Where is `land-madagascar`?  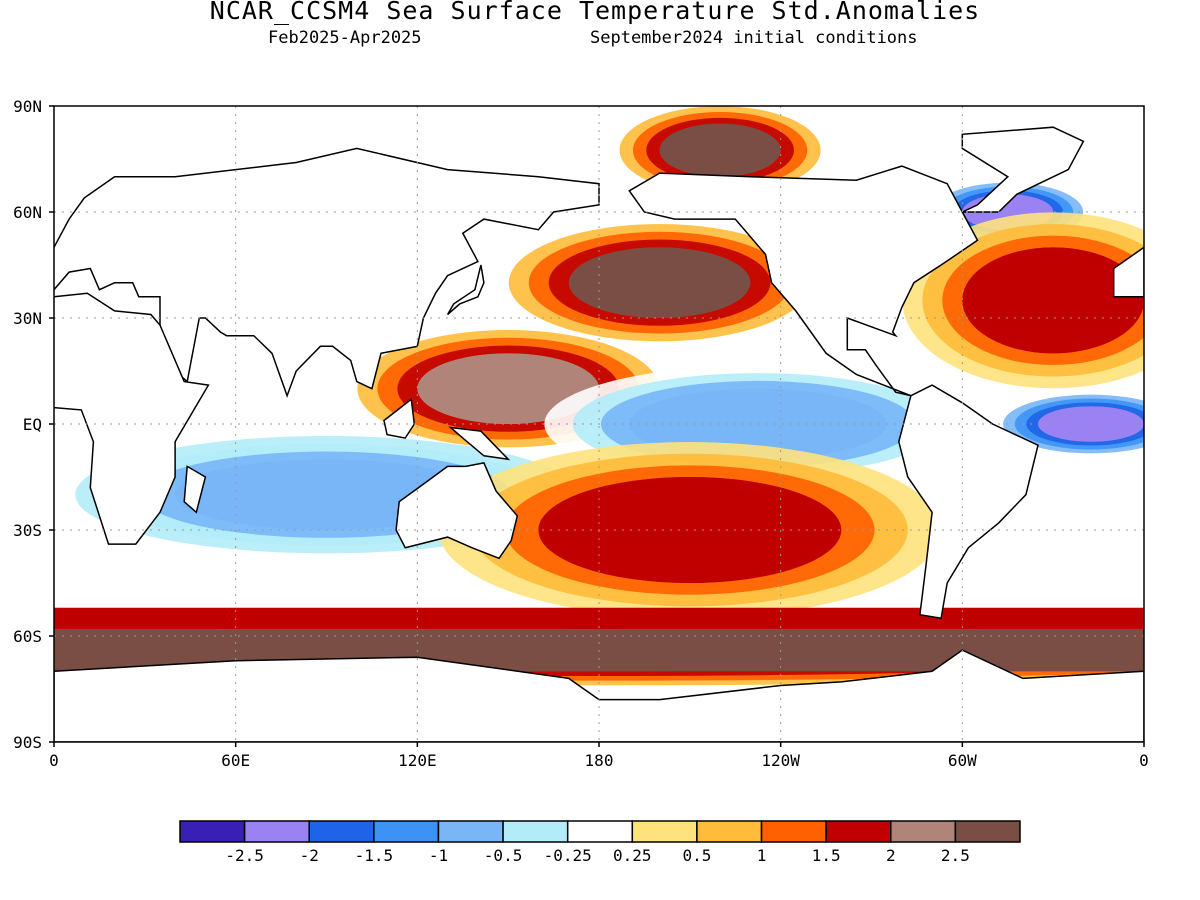 land-madagascar is located at coordinates (195, 489).